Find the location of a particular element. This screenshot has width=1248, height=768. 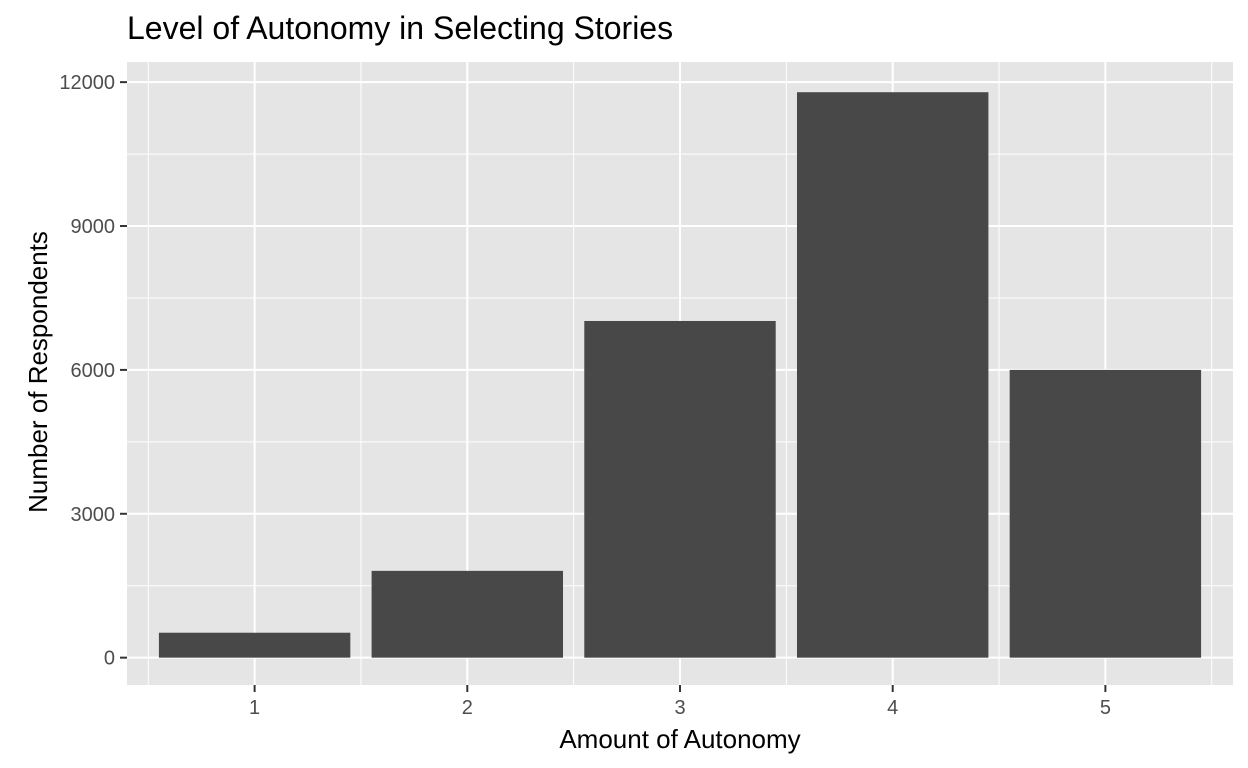

y-tick-label: 6000 is located at coordinates (93, 371).